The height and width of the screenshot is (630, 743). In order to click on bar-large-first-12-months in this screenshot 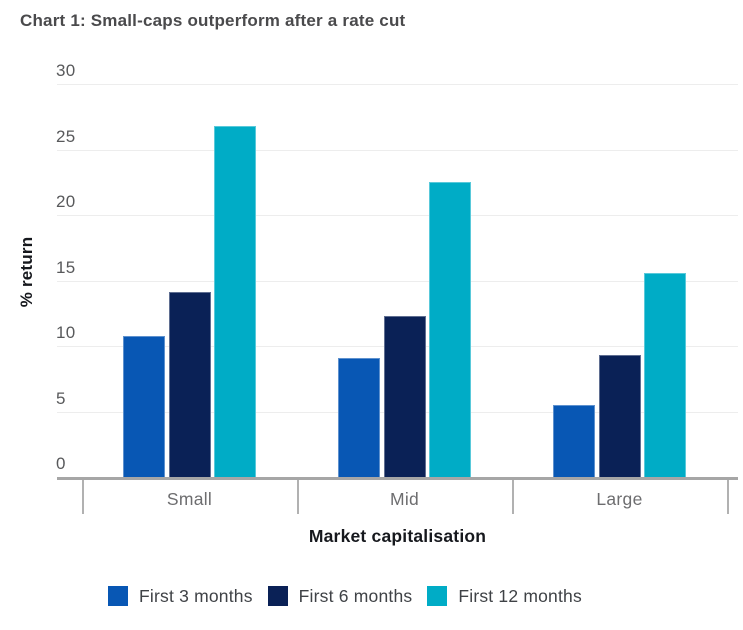, I will do `click(665, 375)`.